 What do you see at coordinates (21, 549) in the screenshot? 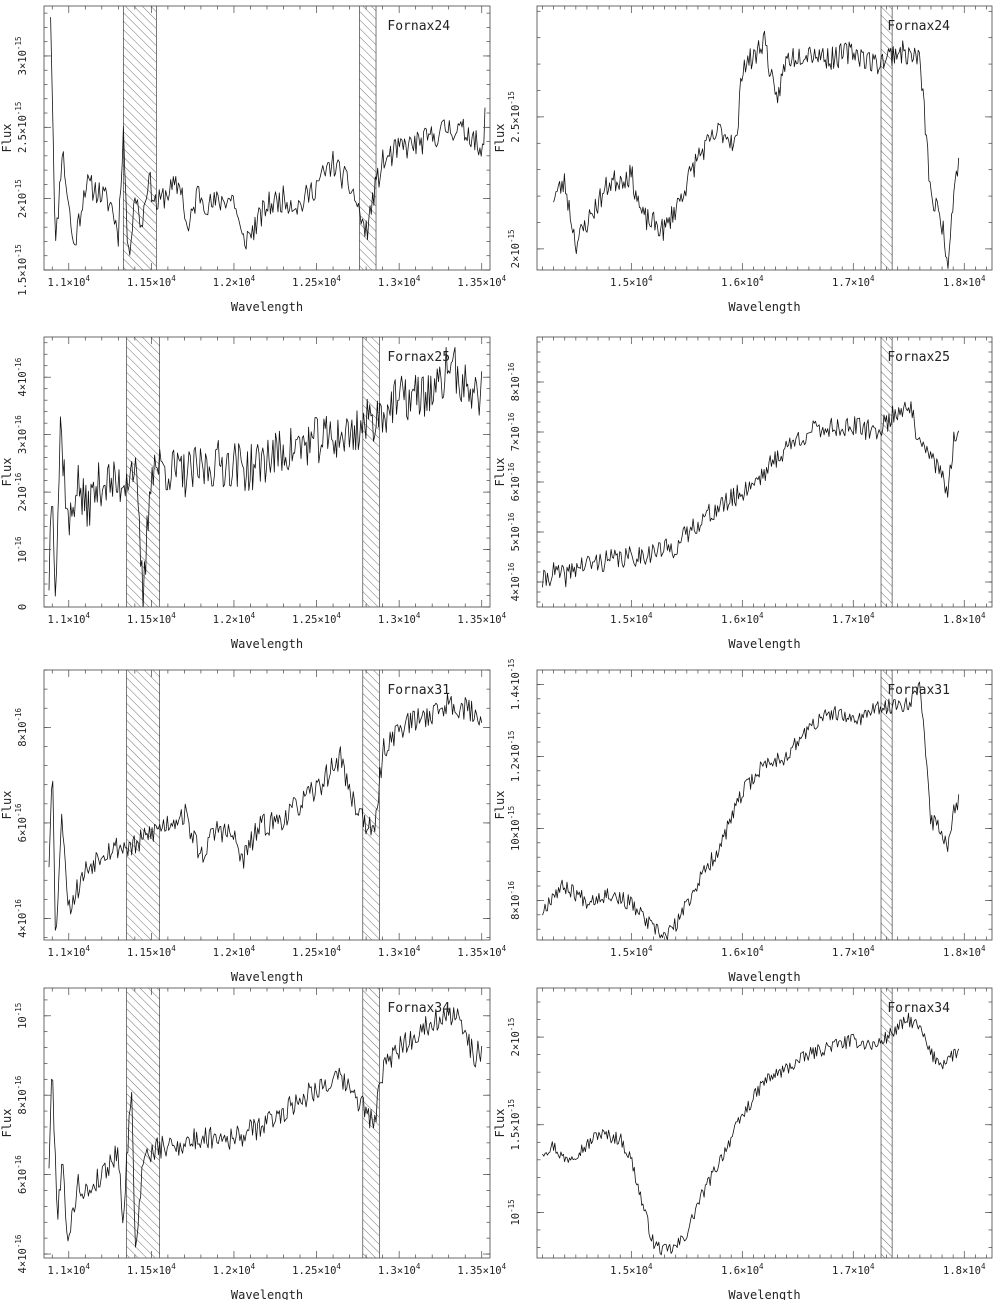
I see `y-tick-label: 10-16` at bounding box center [21, 549].